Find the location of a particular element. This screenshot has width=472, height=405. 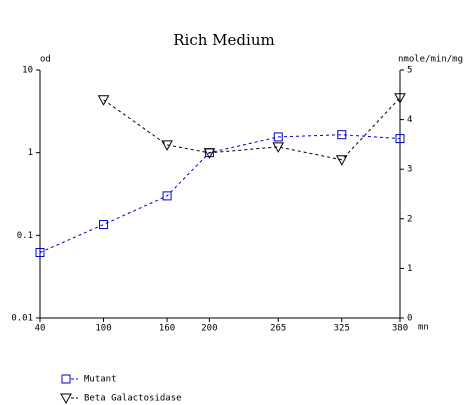

x-tick-label: 160 is located at coordinates (167, 329).